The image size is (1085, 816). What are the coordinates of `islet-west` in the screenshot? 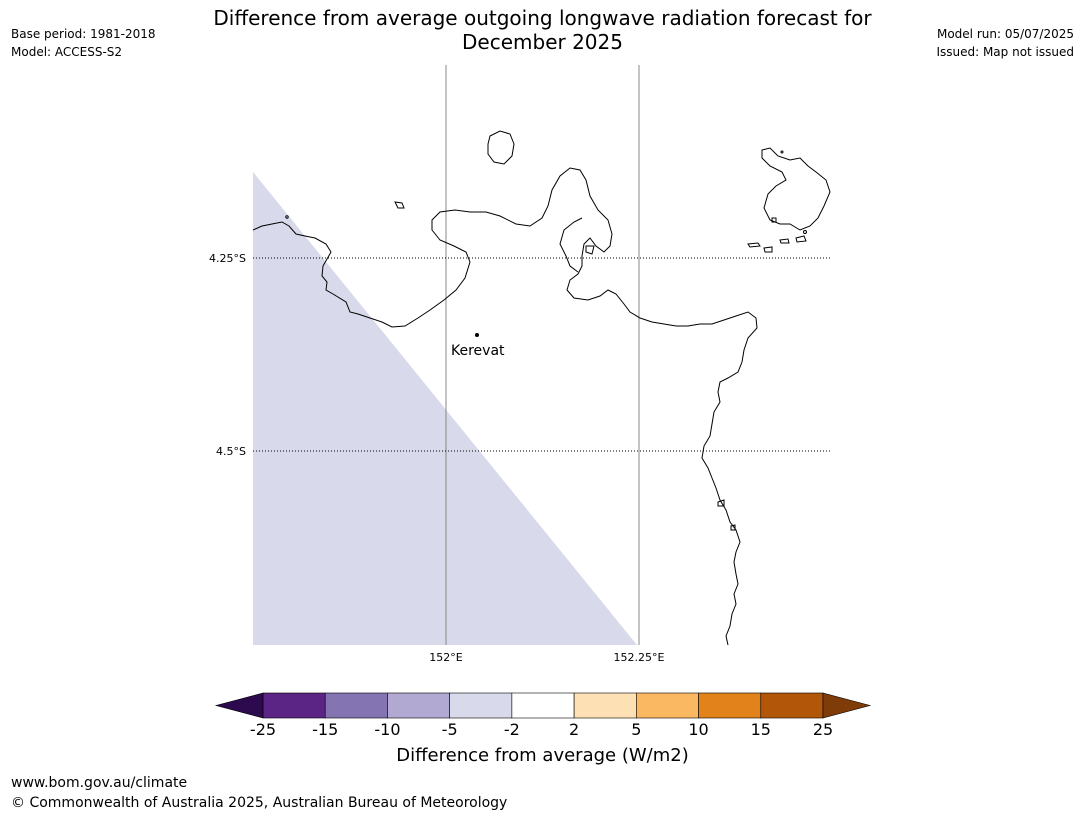 It's located at (399, 205).